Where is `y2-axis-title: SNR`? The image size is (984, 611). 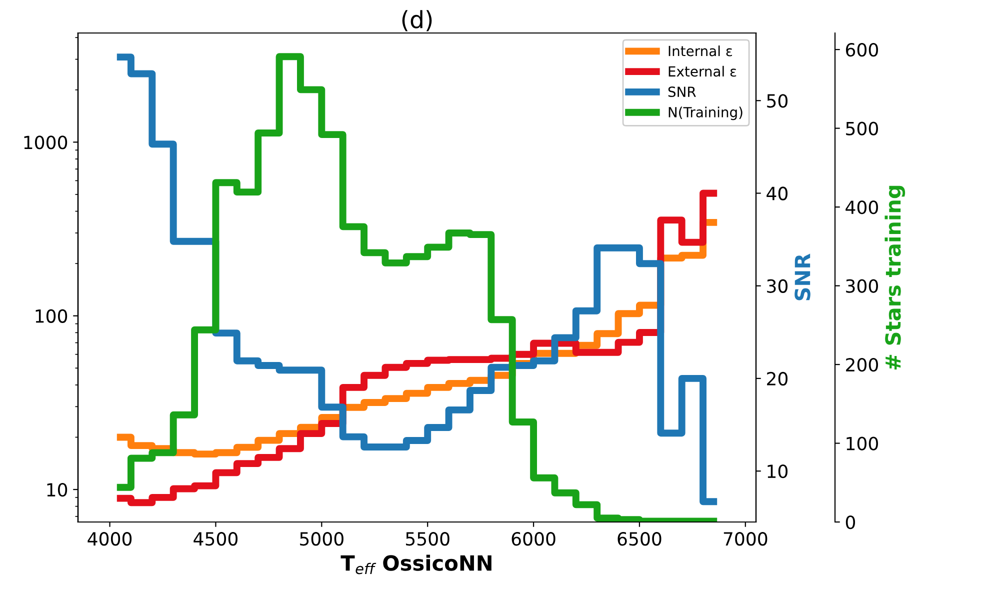
y2-axis-title: SNR is located at coordinates (802, 277).